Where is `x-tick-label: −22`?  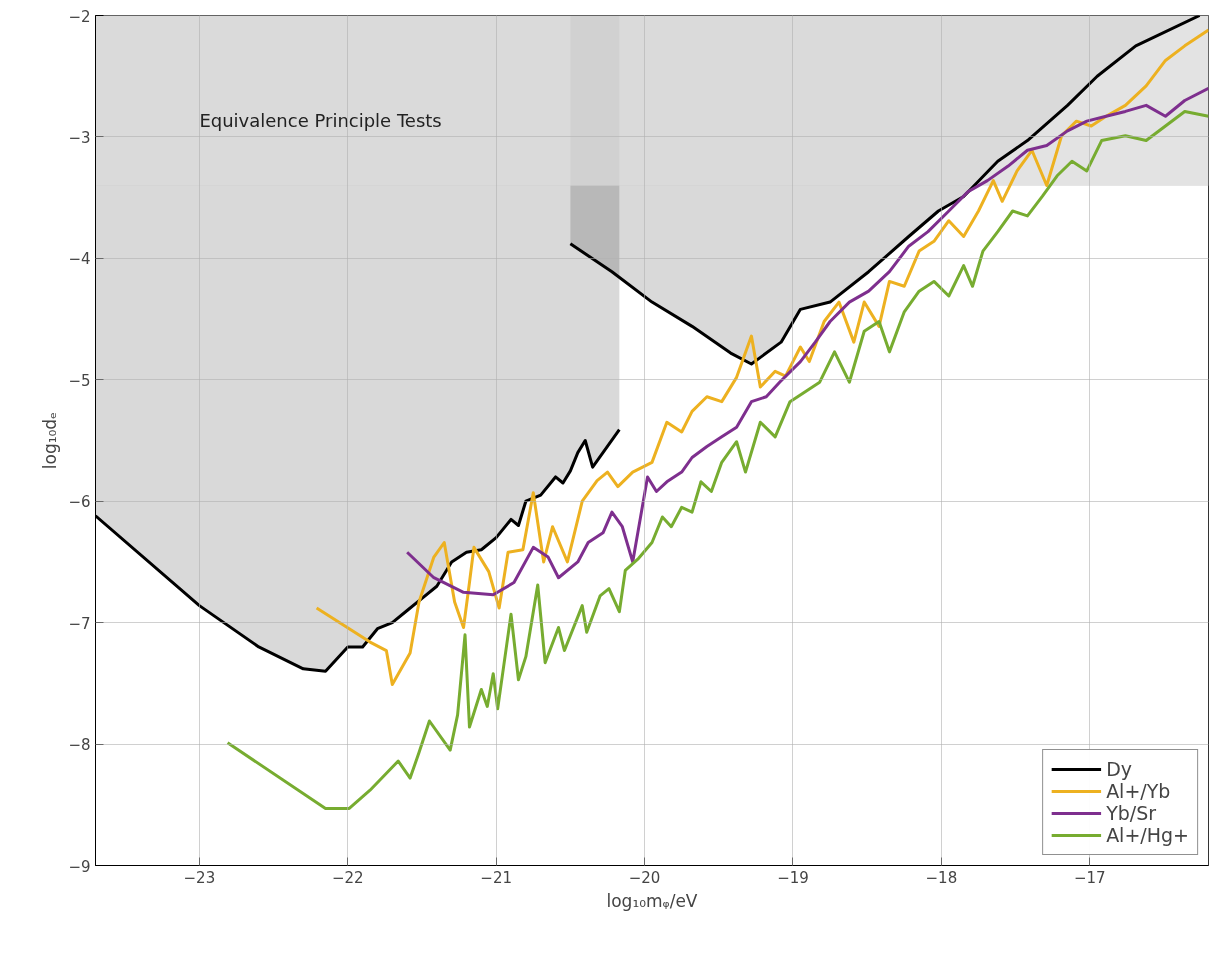 x-tick-label: −22 is located at coordinates (347, 877).